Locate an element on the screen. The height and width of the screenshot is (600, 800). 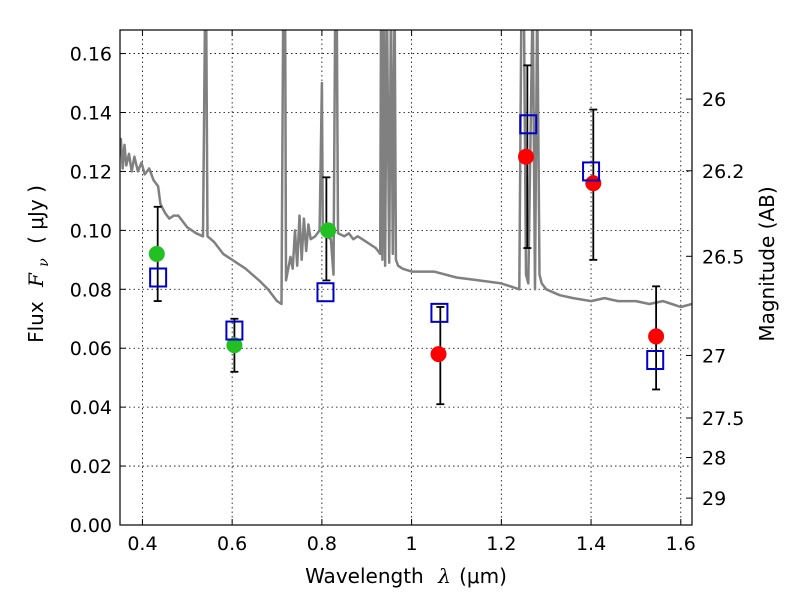
x-tick-label: 1 is located at coordinates (412, 544).